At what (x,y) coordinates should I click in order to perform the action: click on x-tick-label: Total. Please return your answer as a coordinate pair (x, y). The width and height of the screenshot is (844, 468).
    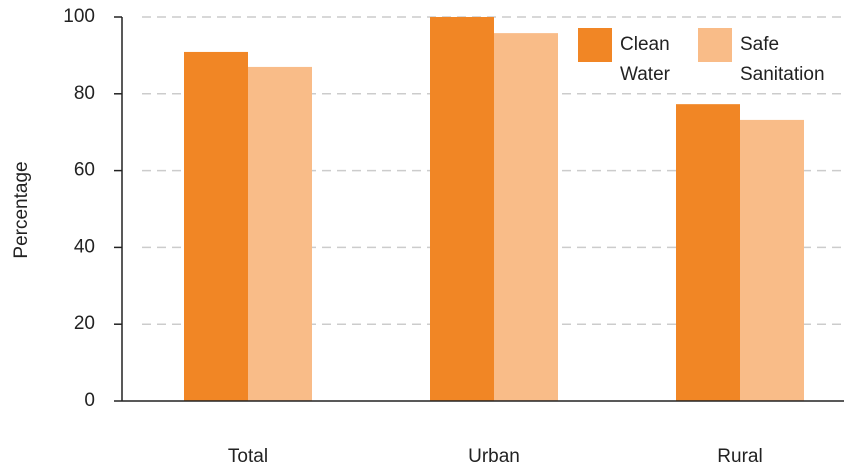
    Looking at the image, I should click on (248, 456).